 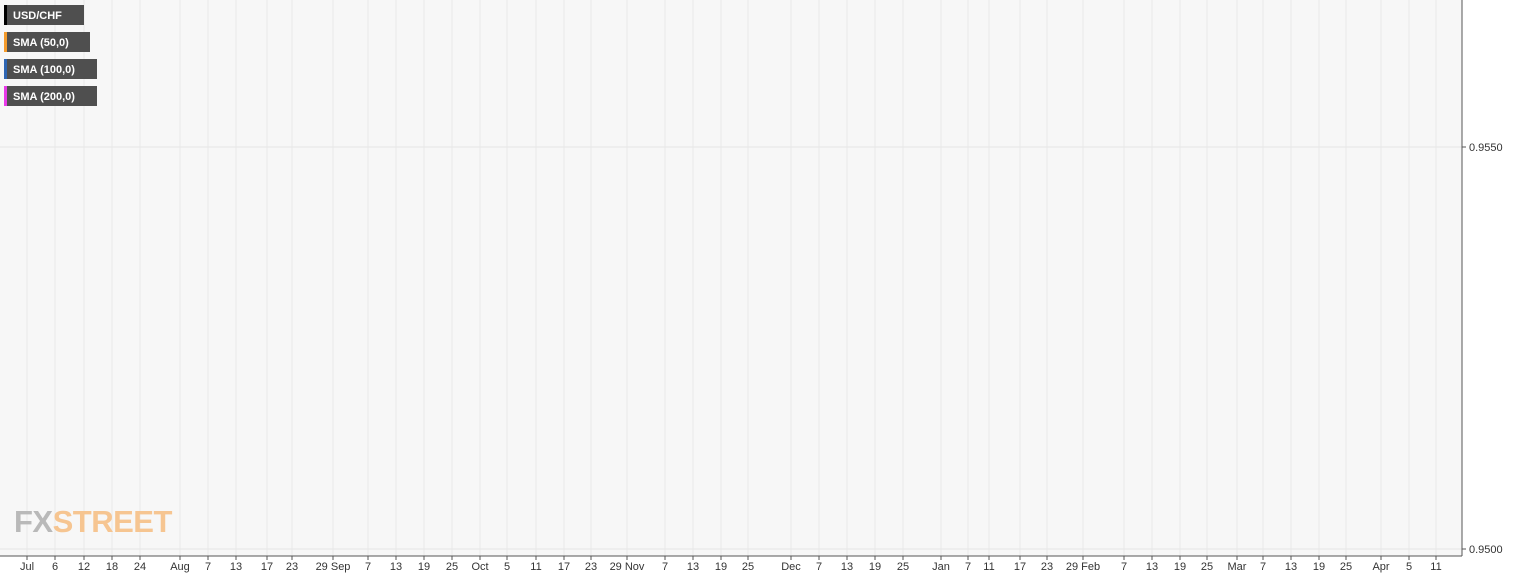 What do you see at coordinates (1380, 567) in the screenshot?
I see `x-tick-label: Apr` at bounding box center [1380, 567].